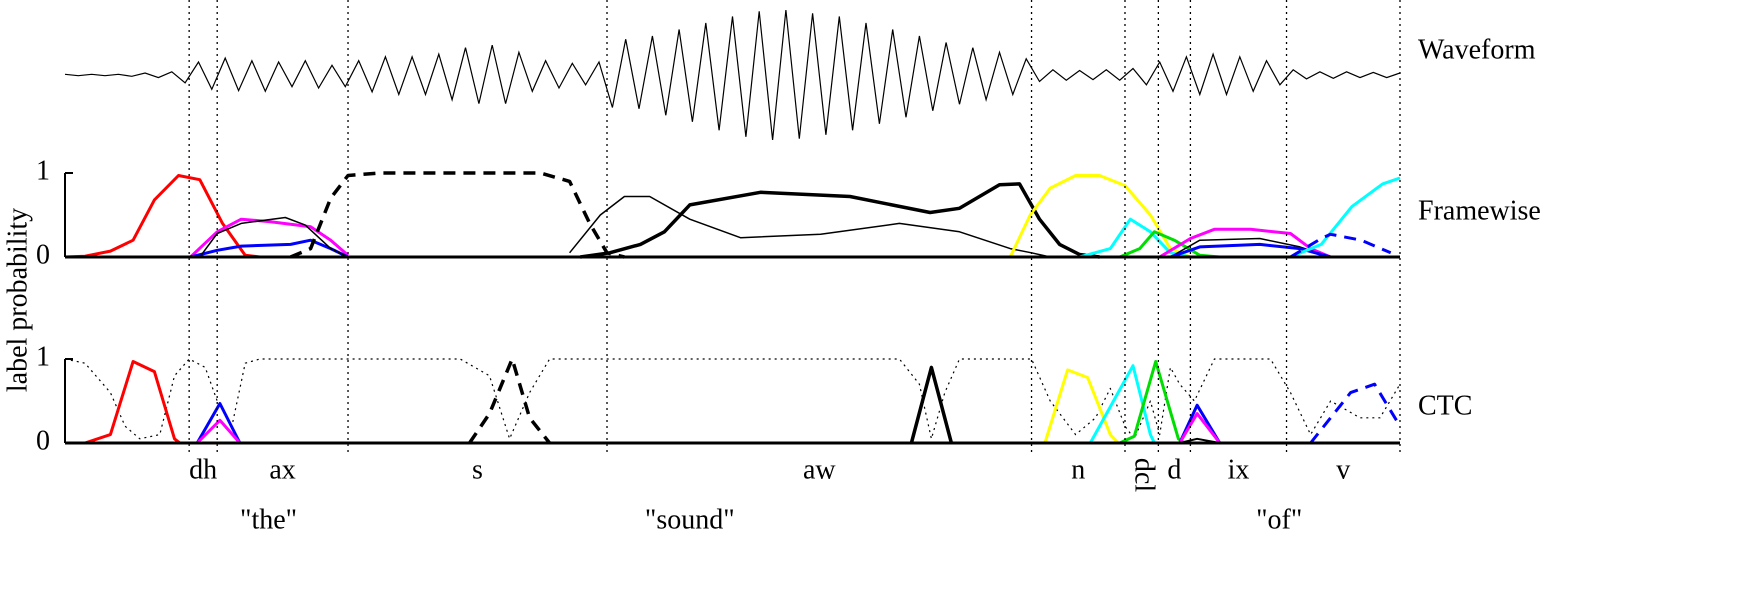 Image resolution: width=1757 pixels, height=598 pixels. I want to click on phone-label: dcl, so click(1143, 475).